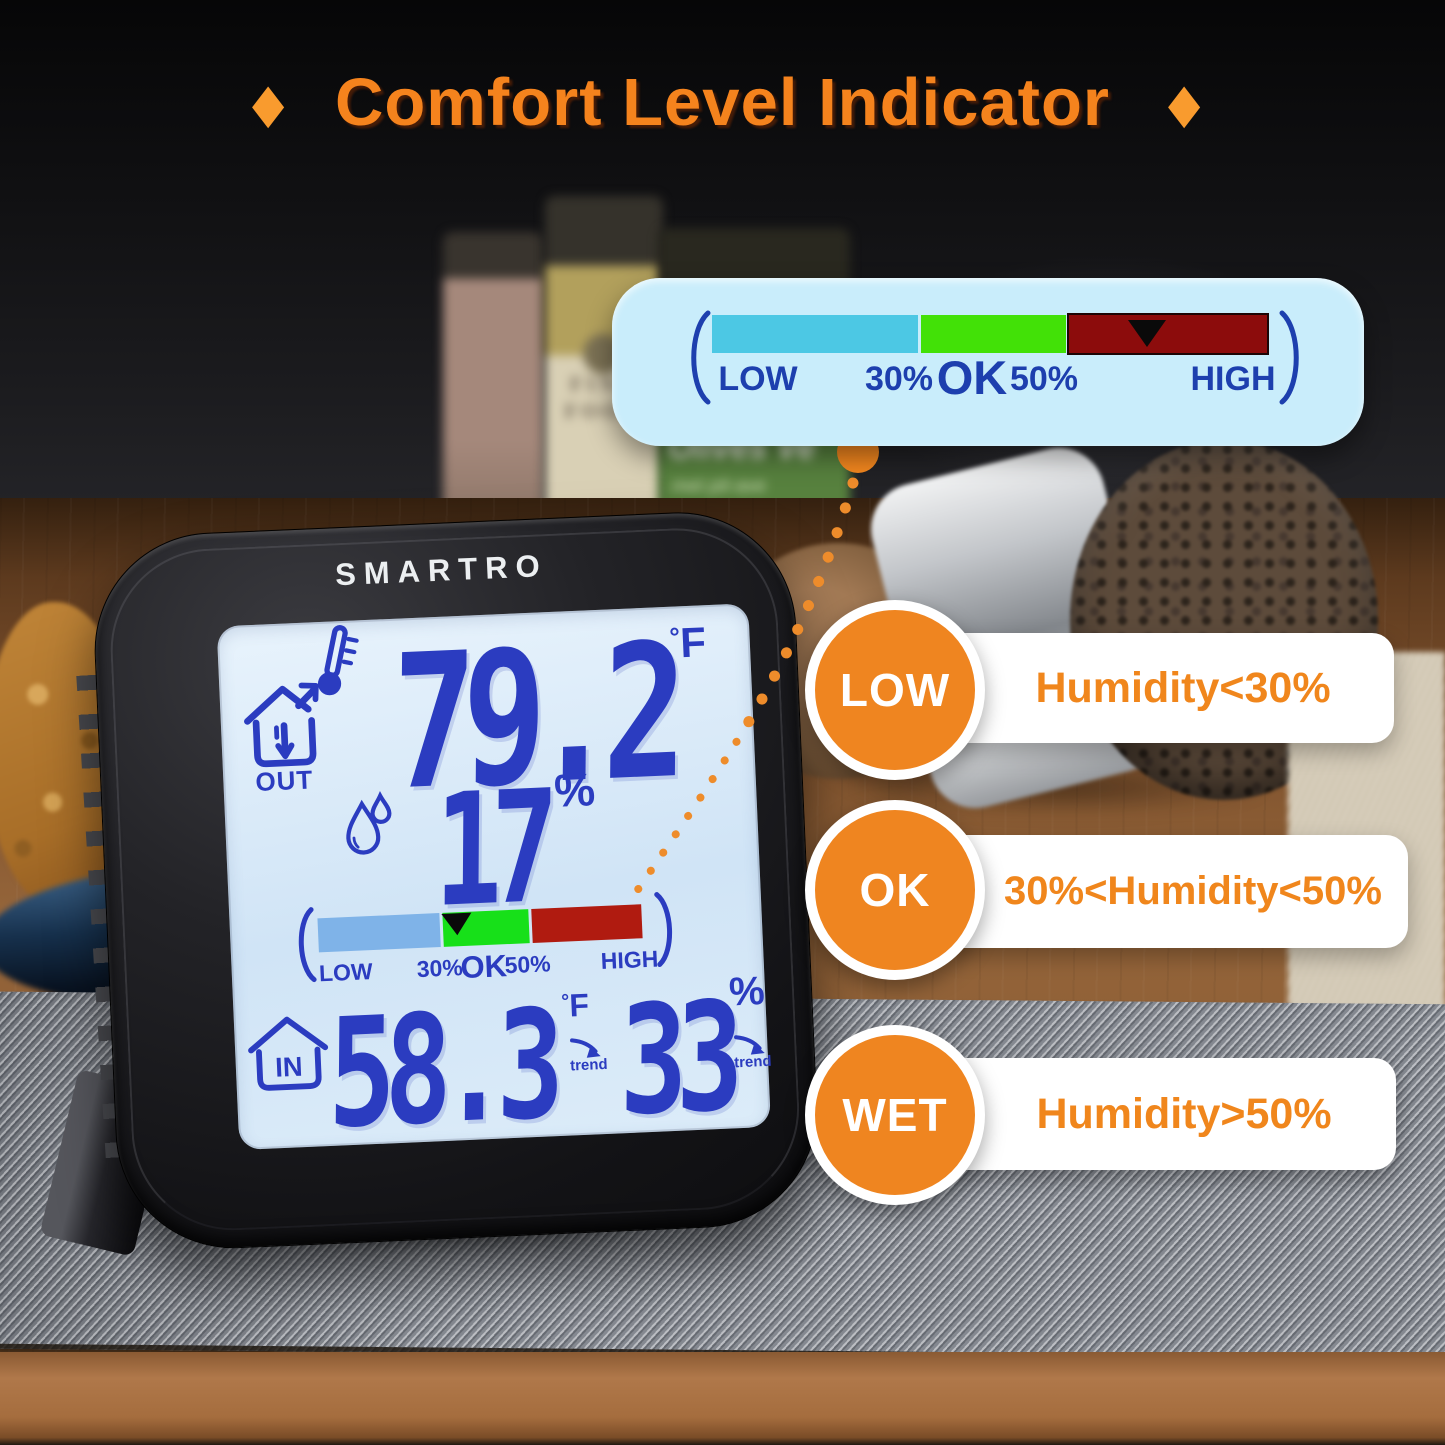  What do you see at coordinates (815, 334) in the screenshot?
I see `scale-low-segment` at bounding box center [815, 334].